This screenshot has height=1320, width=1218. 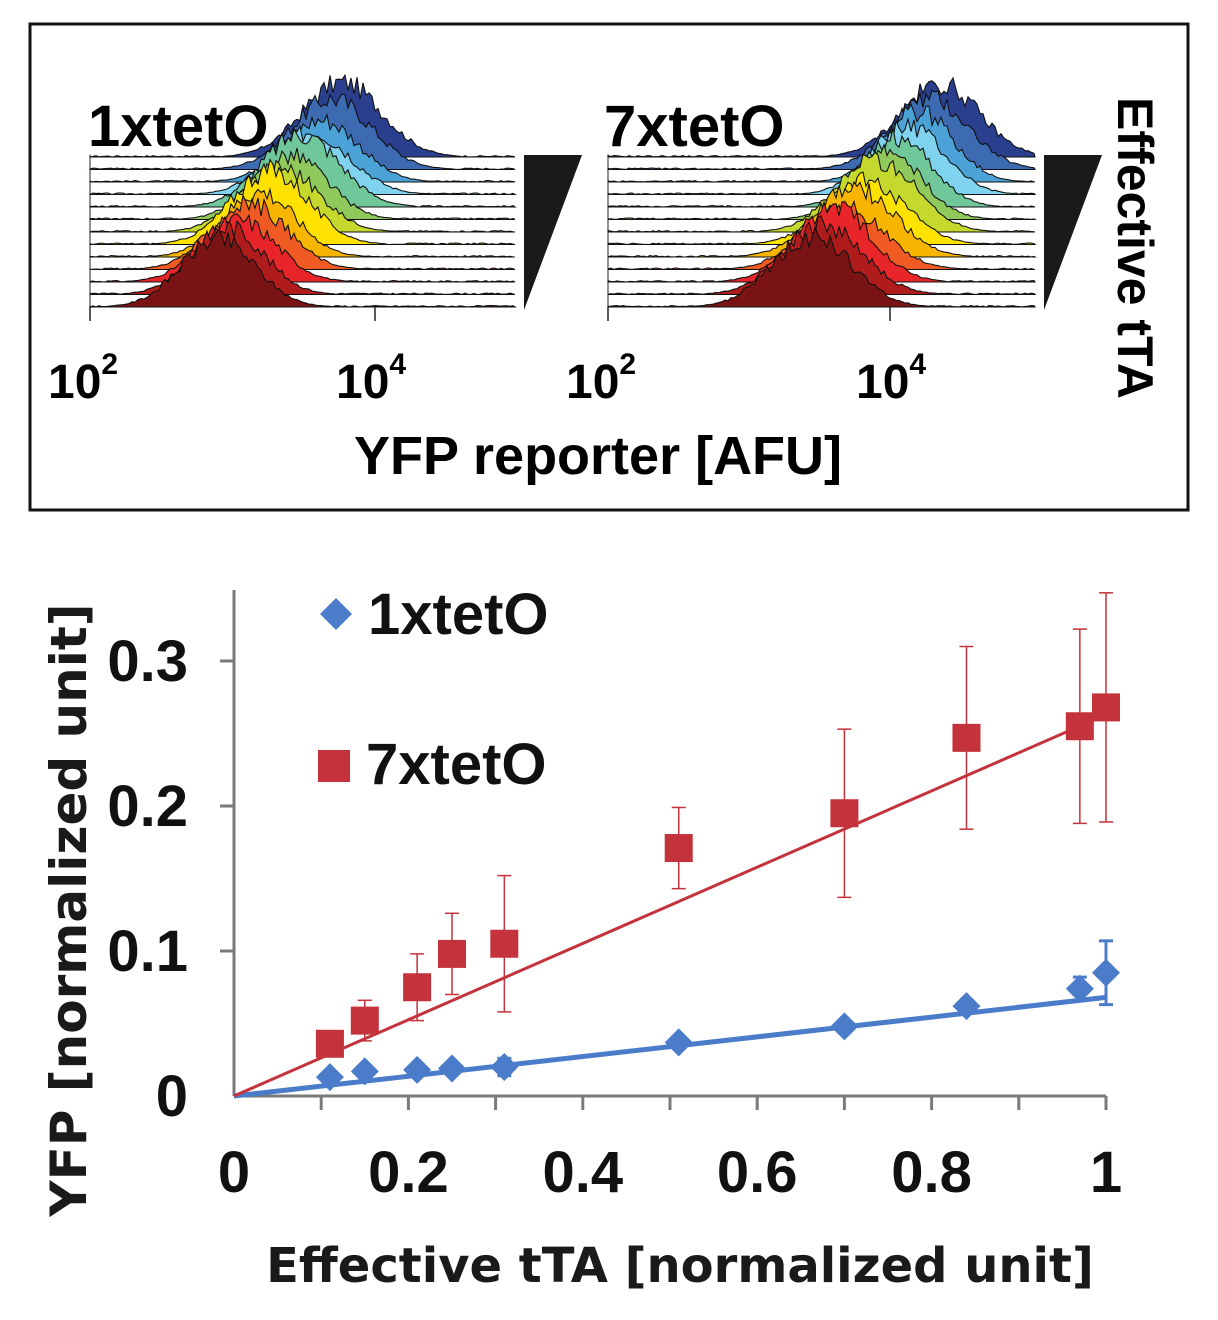 What do you see at coordinates (433, 689) in the screenshot?
I see `legend: 1xtetO 7xtetO` at bounding box center [433, 689].